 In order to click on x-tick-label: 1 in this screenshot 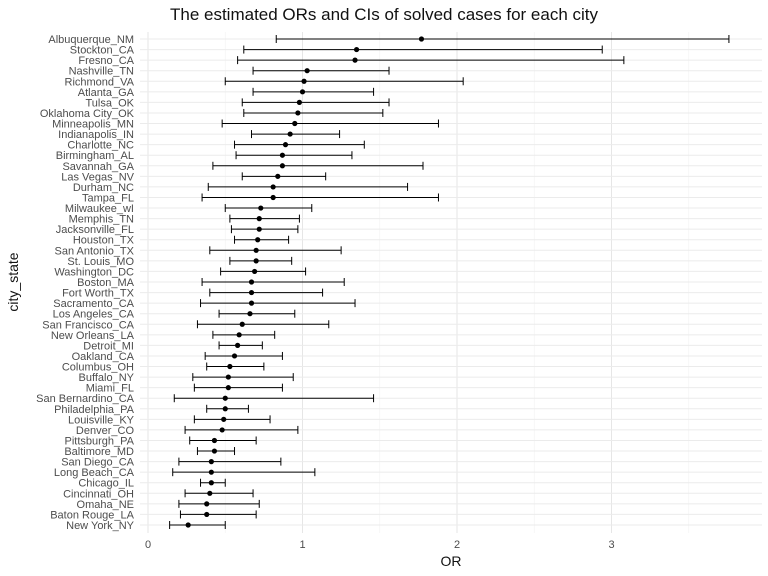, I will do `click(302, 545)`.